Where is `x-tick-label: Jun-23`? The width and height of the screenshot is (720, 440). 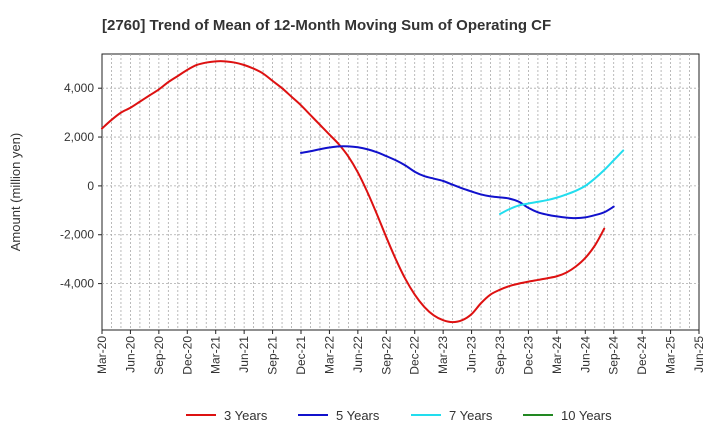 x-tick-label: Jun-23 is located at coordinates (472, 354).